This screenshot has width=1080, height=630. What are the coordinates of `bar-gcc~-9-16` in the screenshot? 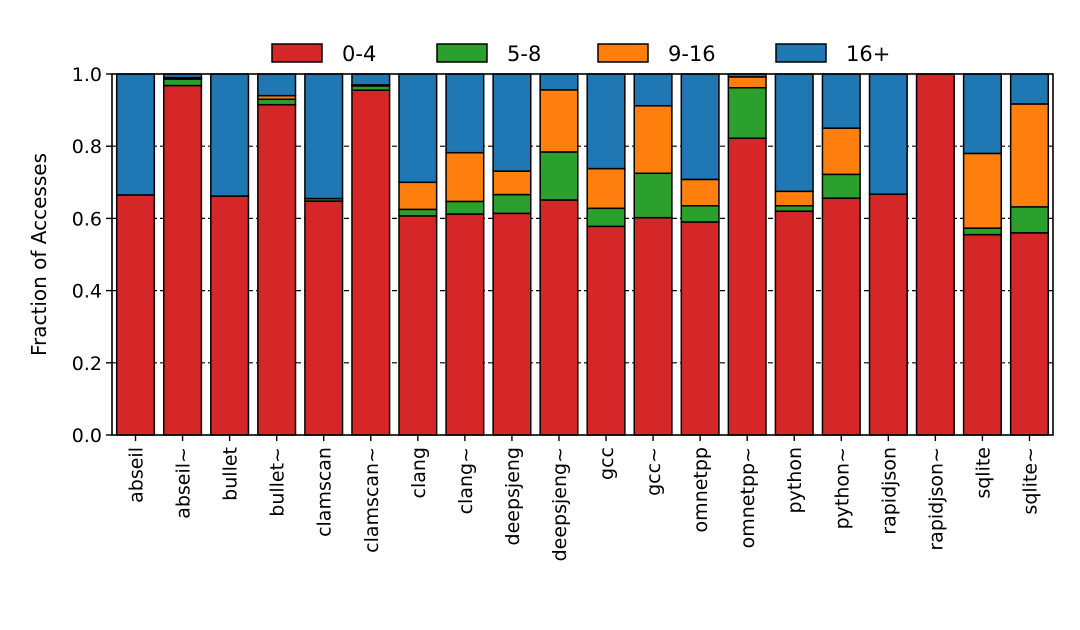 It's located at (653, 140).